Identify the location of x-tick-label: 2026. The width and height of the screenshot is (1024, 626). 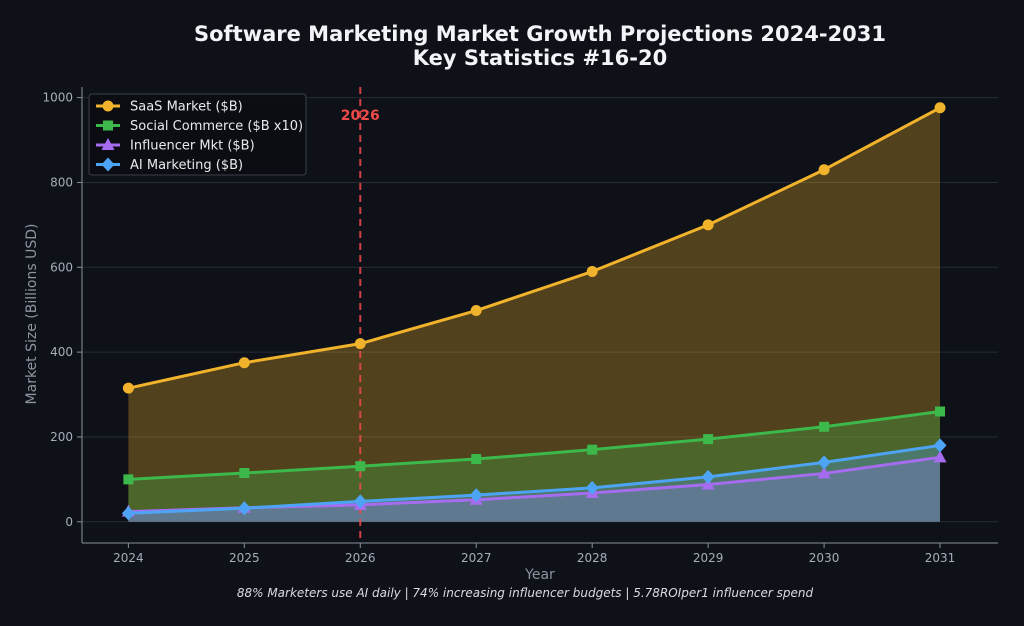
(360, 558).